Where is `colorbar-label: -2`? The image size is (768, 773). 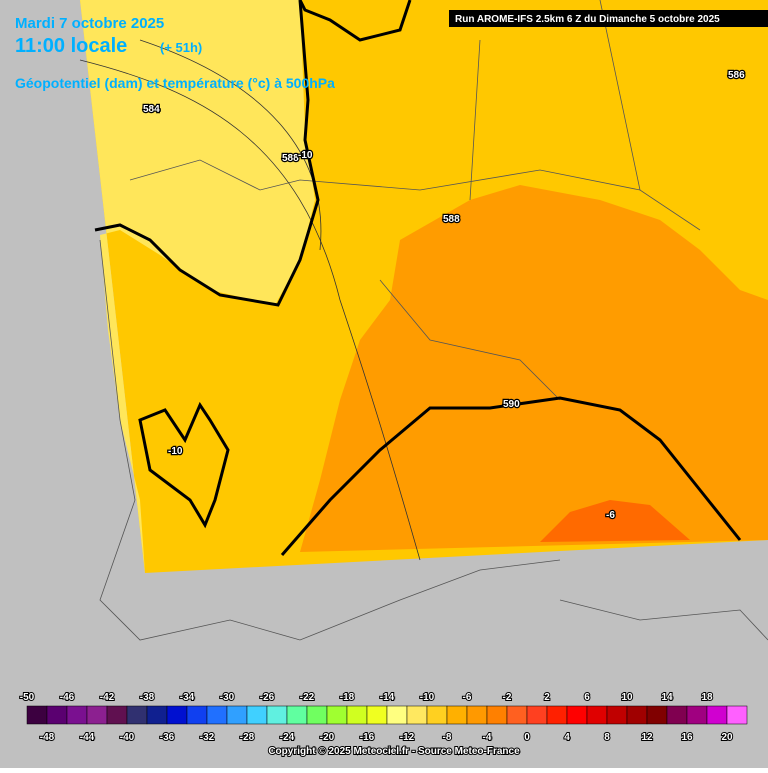
colorbar-label: -2 is located at coordinates (507, 697).